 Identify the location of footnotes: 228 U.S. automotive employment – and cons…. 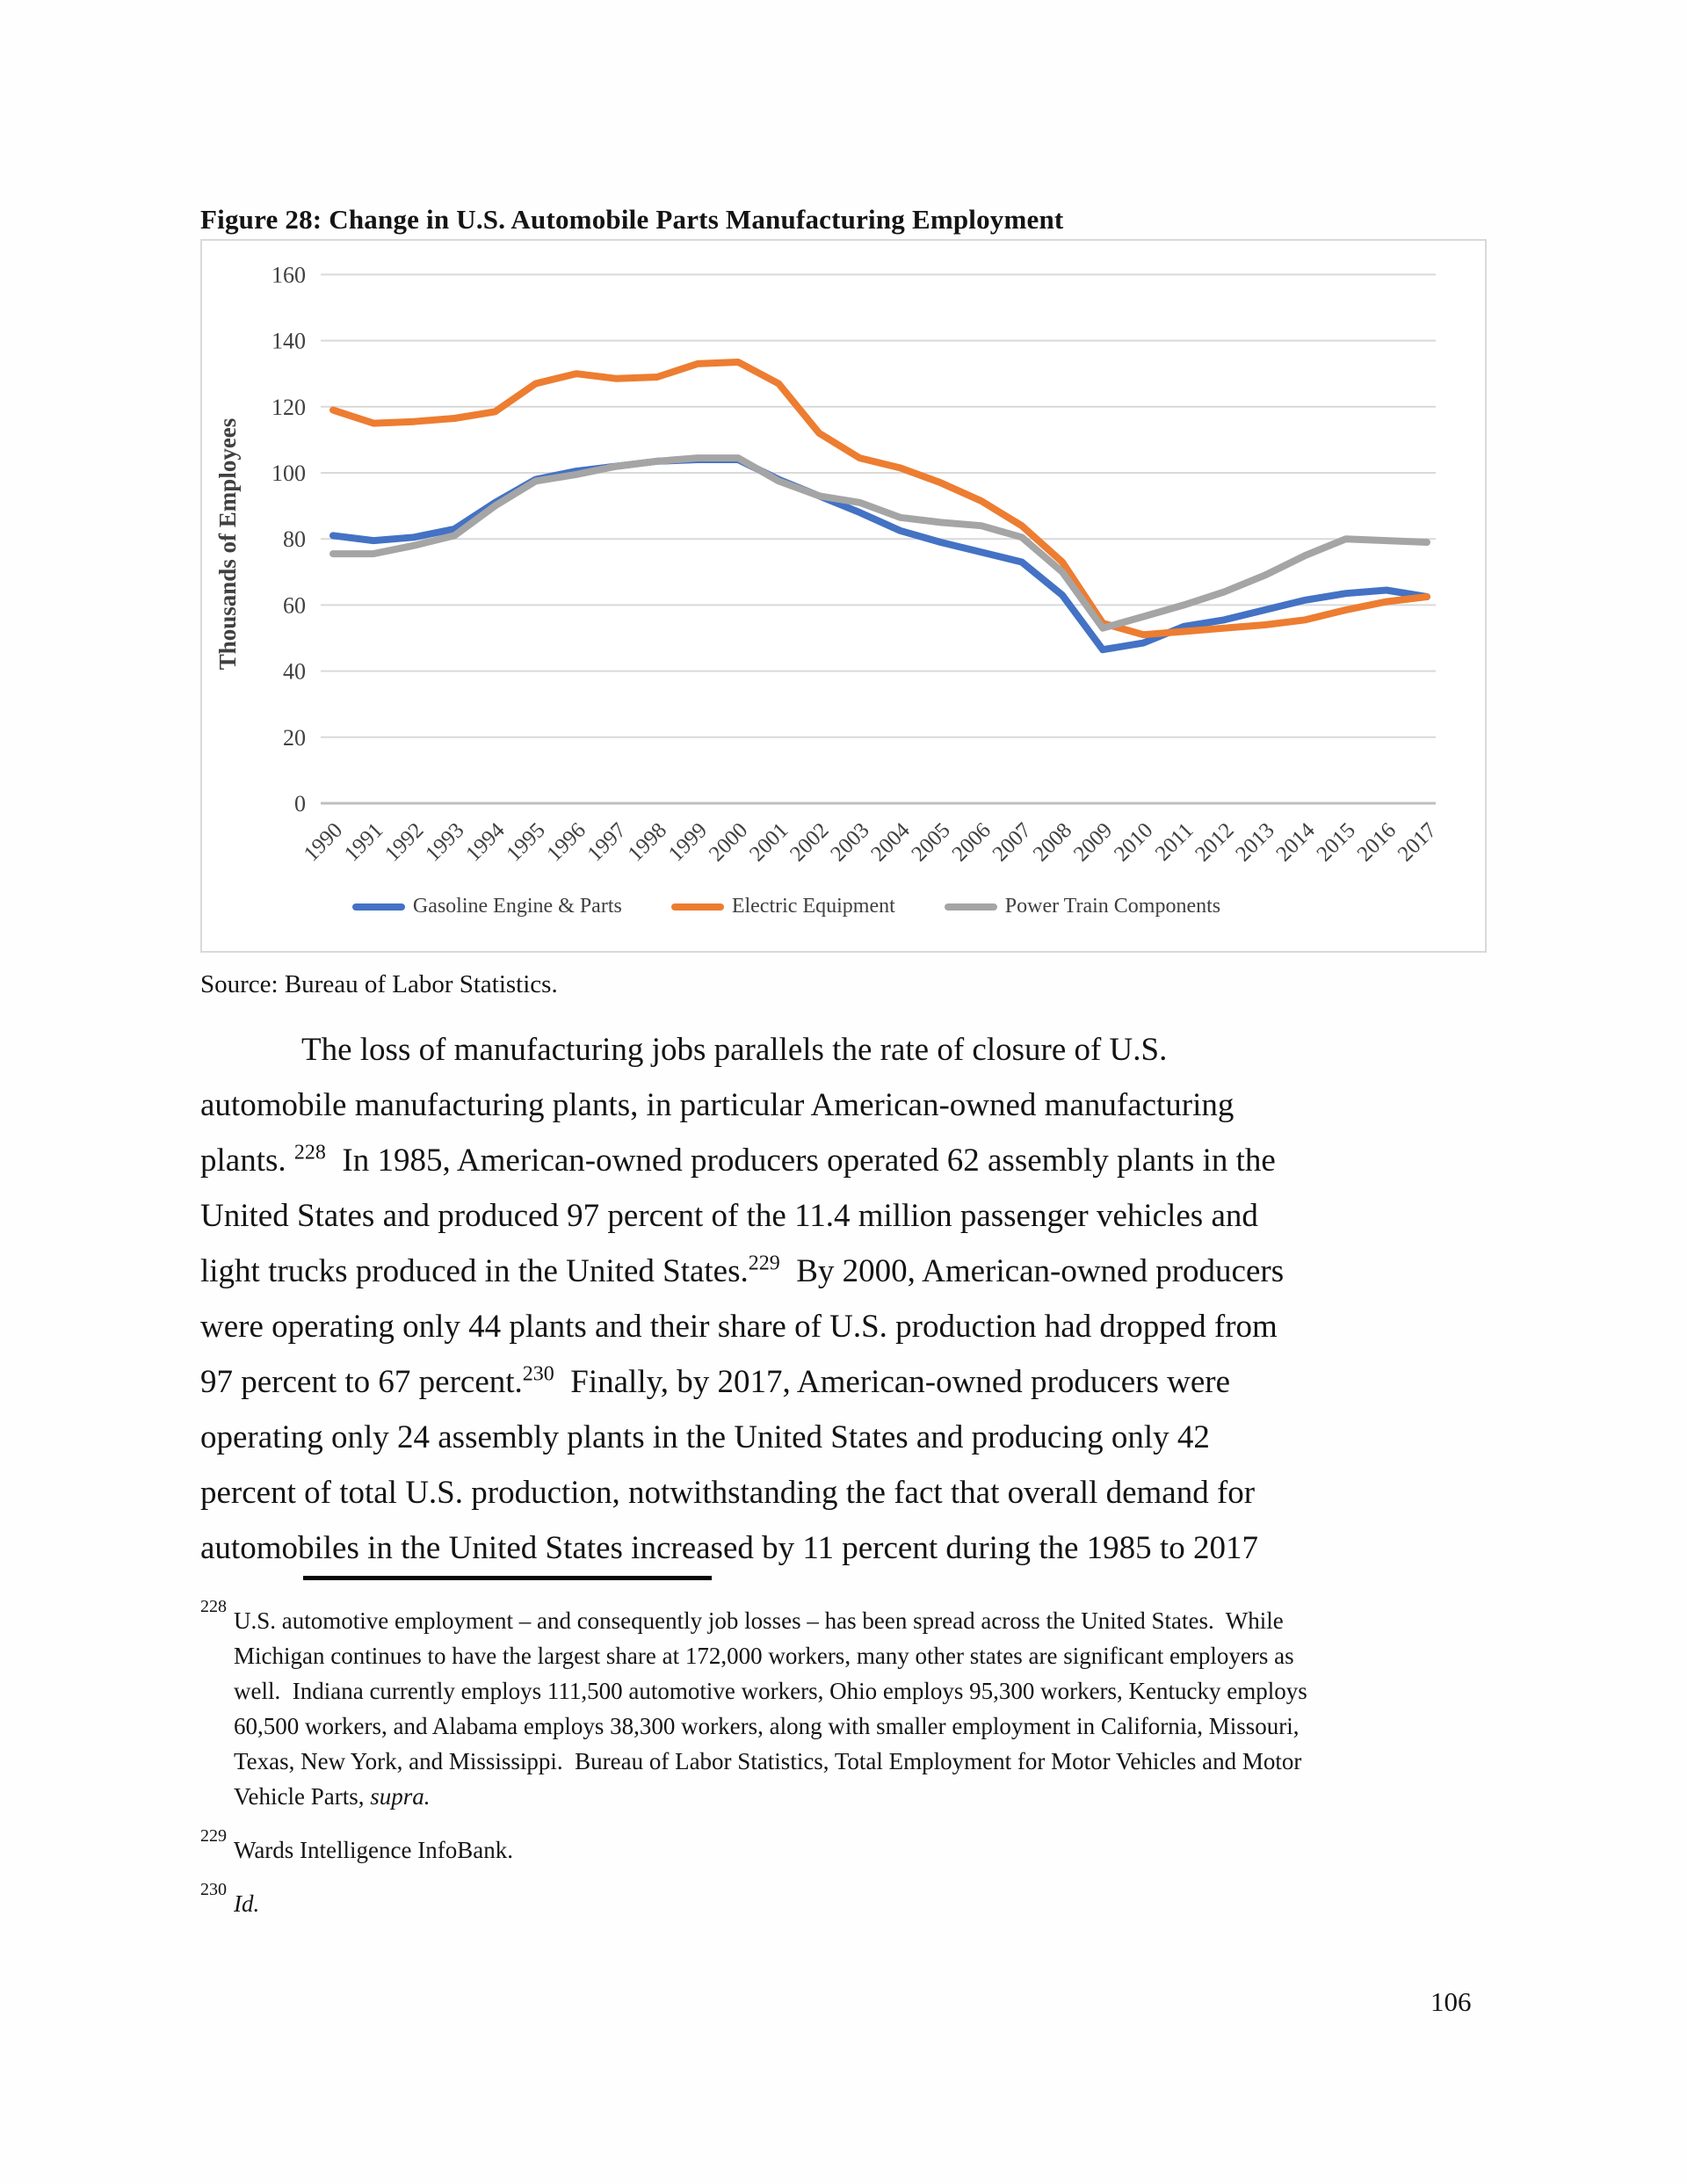
(849, 1768).